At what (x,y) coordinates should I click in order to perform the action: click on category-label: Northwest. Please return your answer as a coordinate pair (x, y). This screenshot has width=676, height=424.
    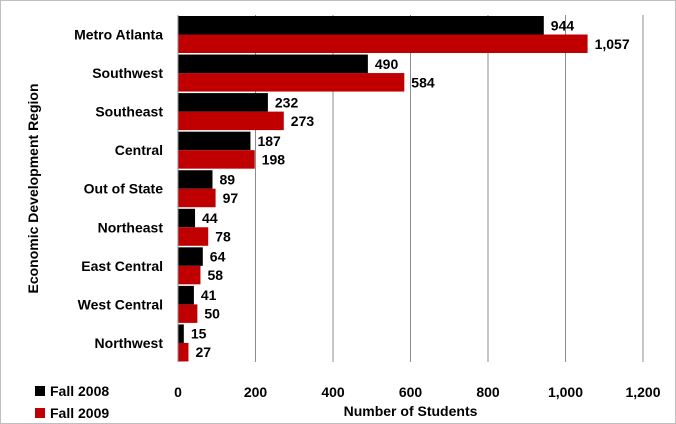
    Looking at the image, I should click on (129, 343).